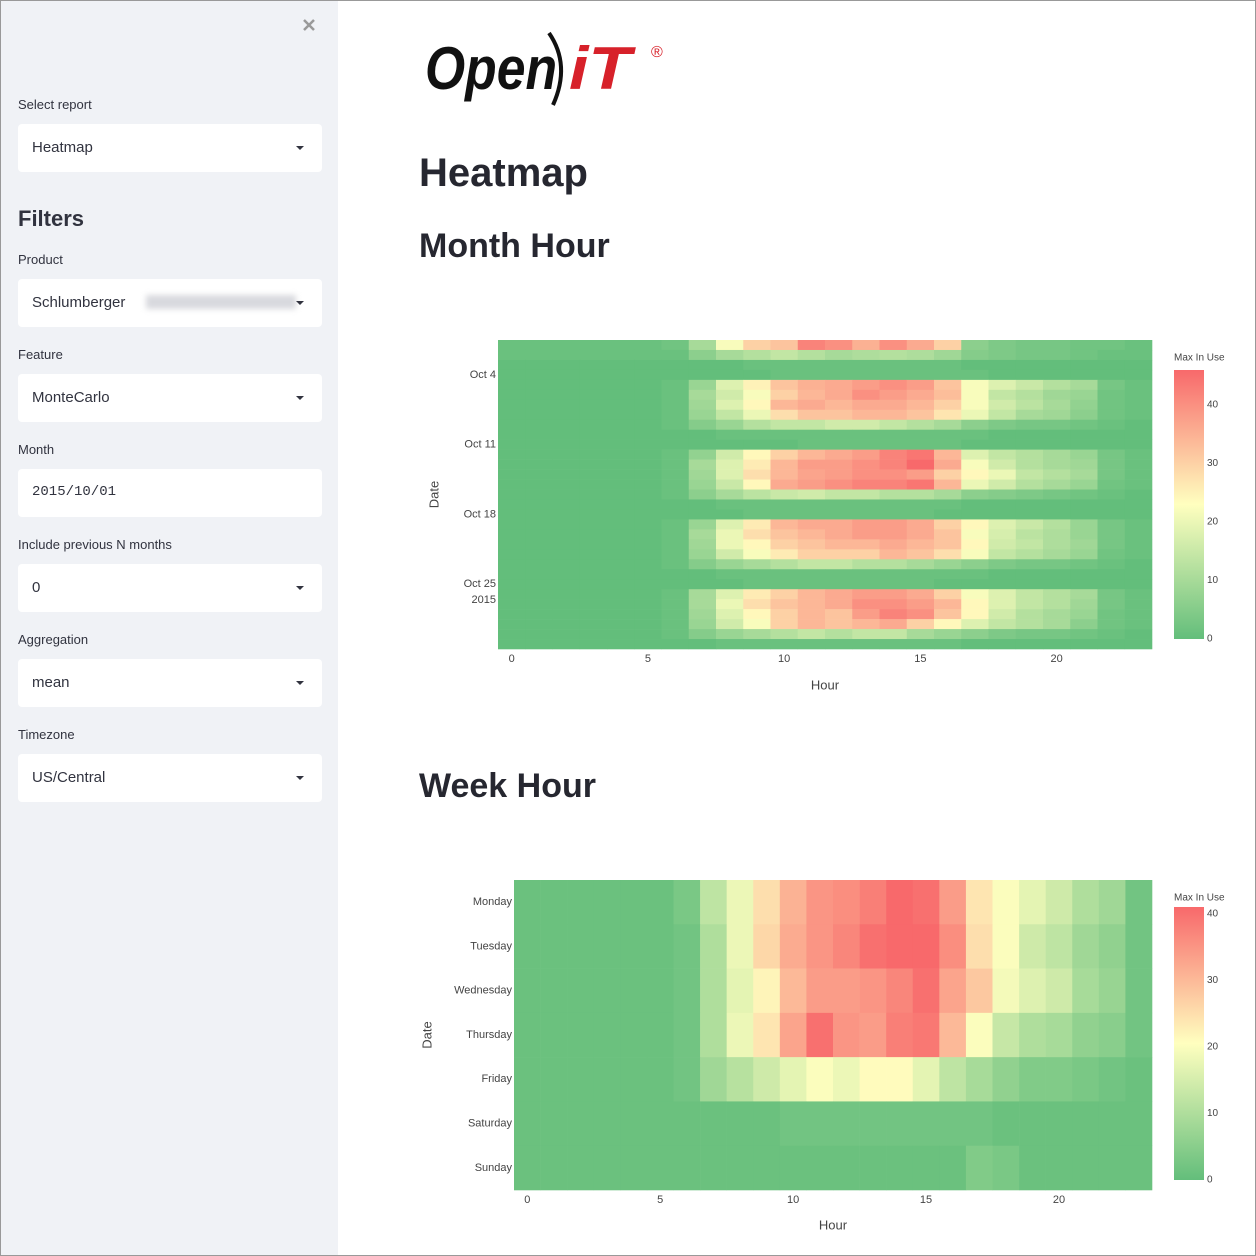 This screenshot has height=1256, width=1256. What do you see at coordinates (1213, 522) in the screenshot?
I see `colorbar-tick-label: 20` at bounding box center [1213, 522].